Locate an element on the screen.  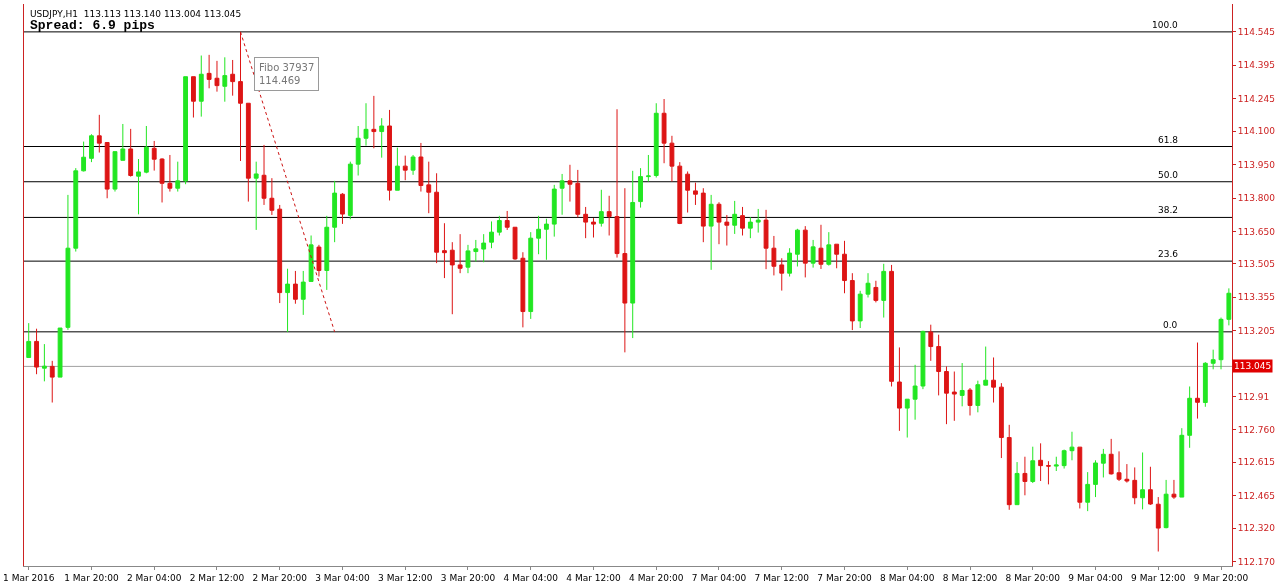
x-tick-label: 2 Mar 12:00 is located at coordinates (217, 577).